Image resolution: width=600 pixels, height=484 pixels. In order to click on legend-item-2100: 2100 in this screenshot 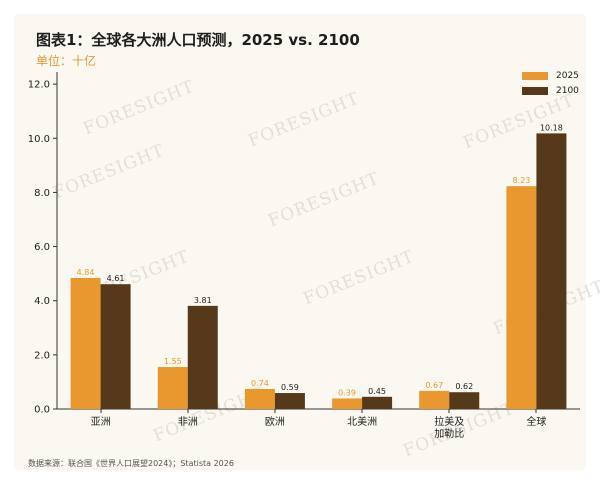, I will do `click(550, 90)`.